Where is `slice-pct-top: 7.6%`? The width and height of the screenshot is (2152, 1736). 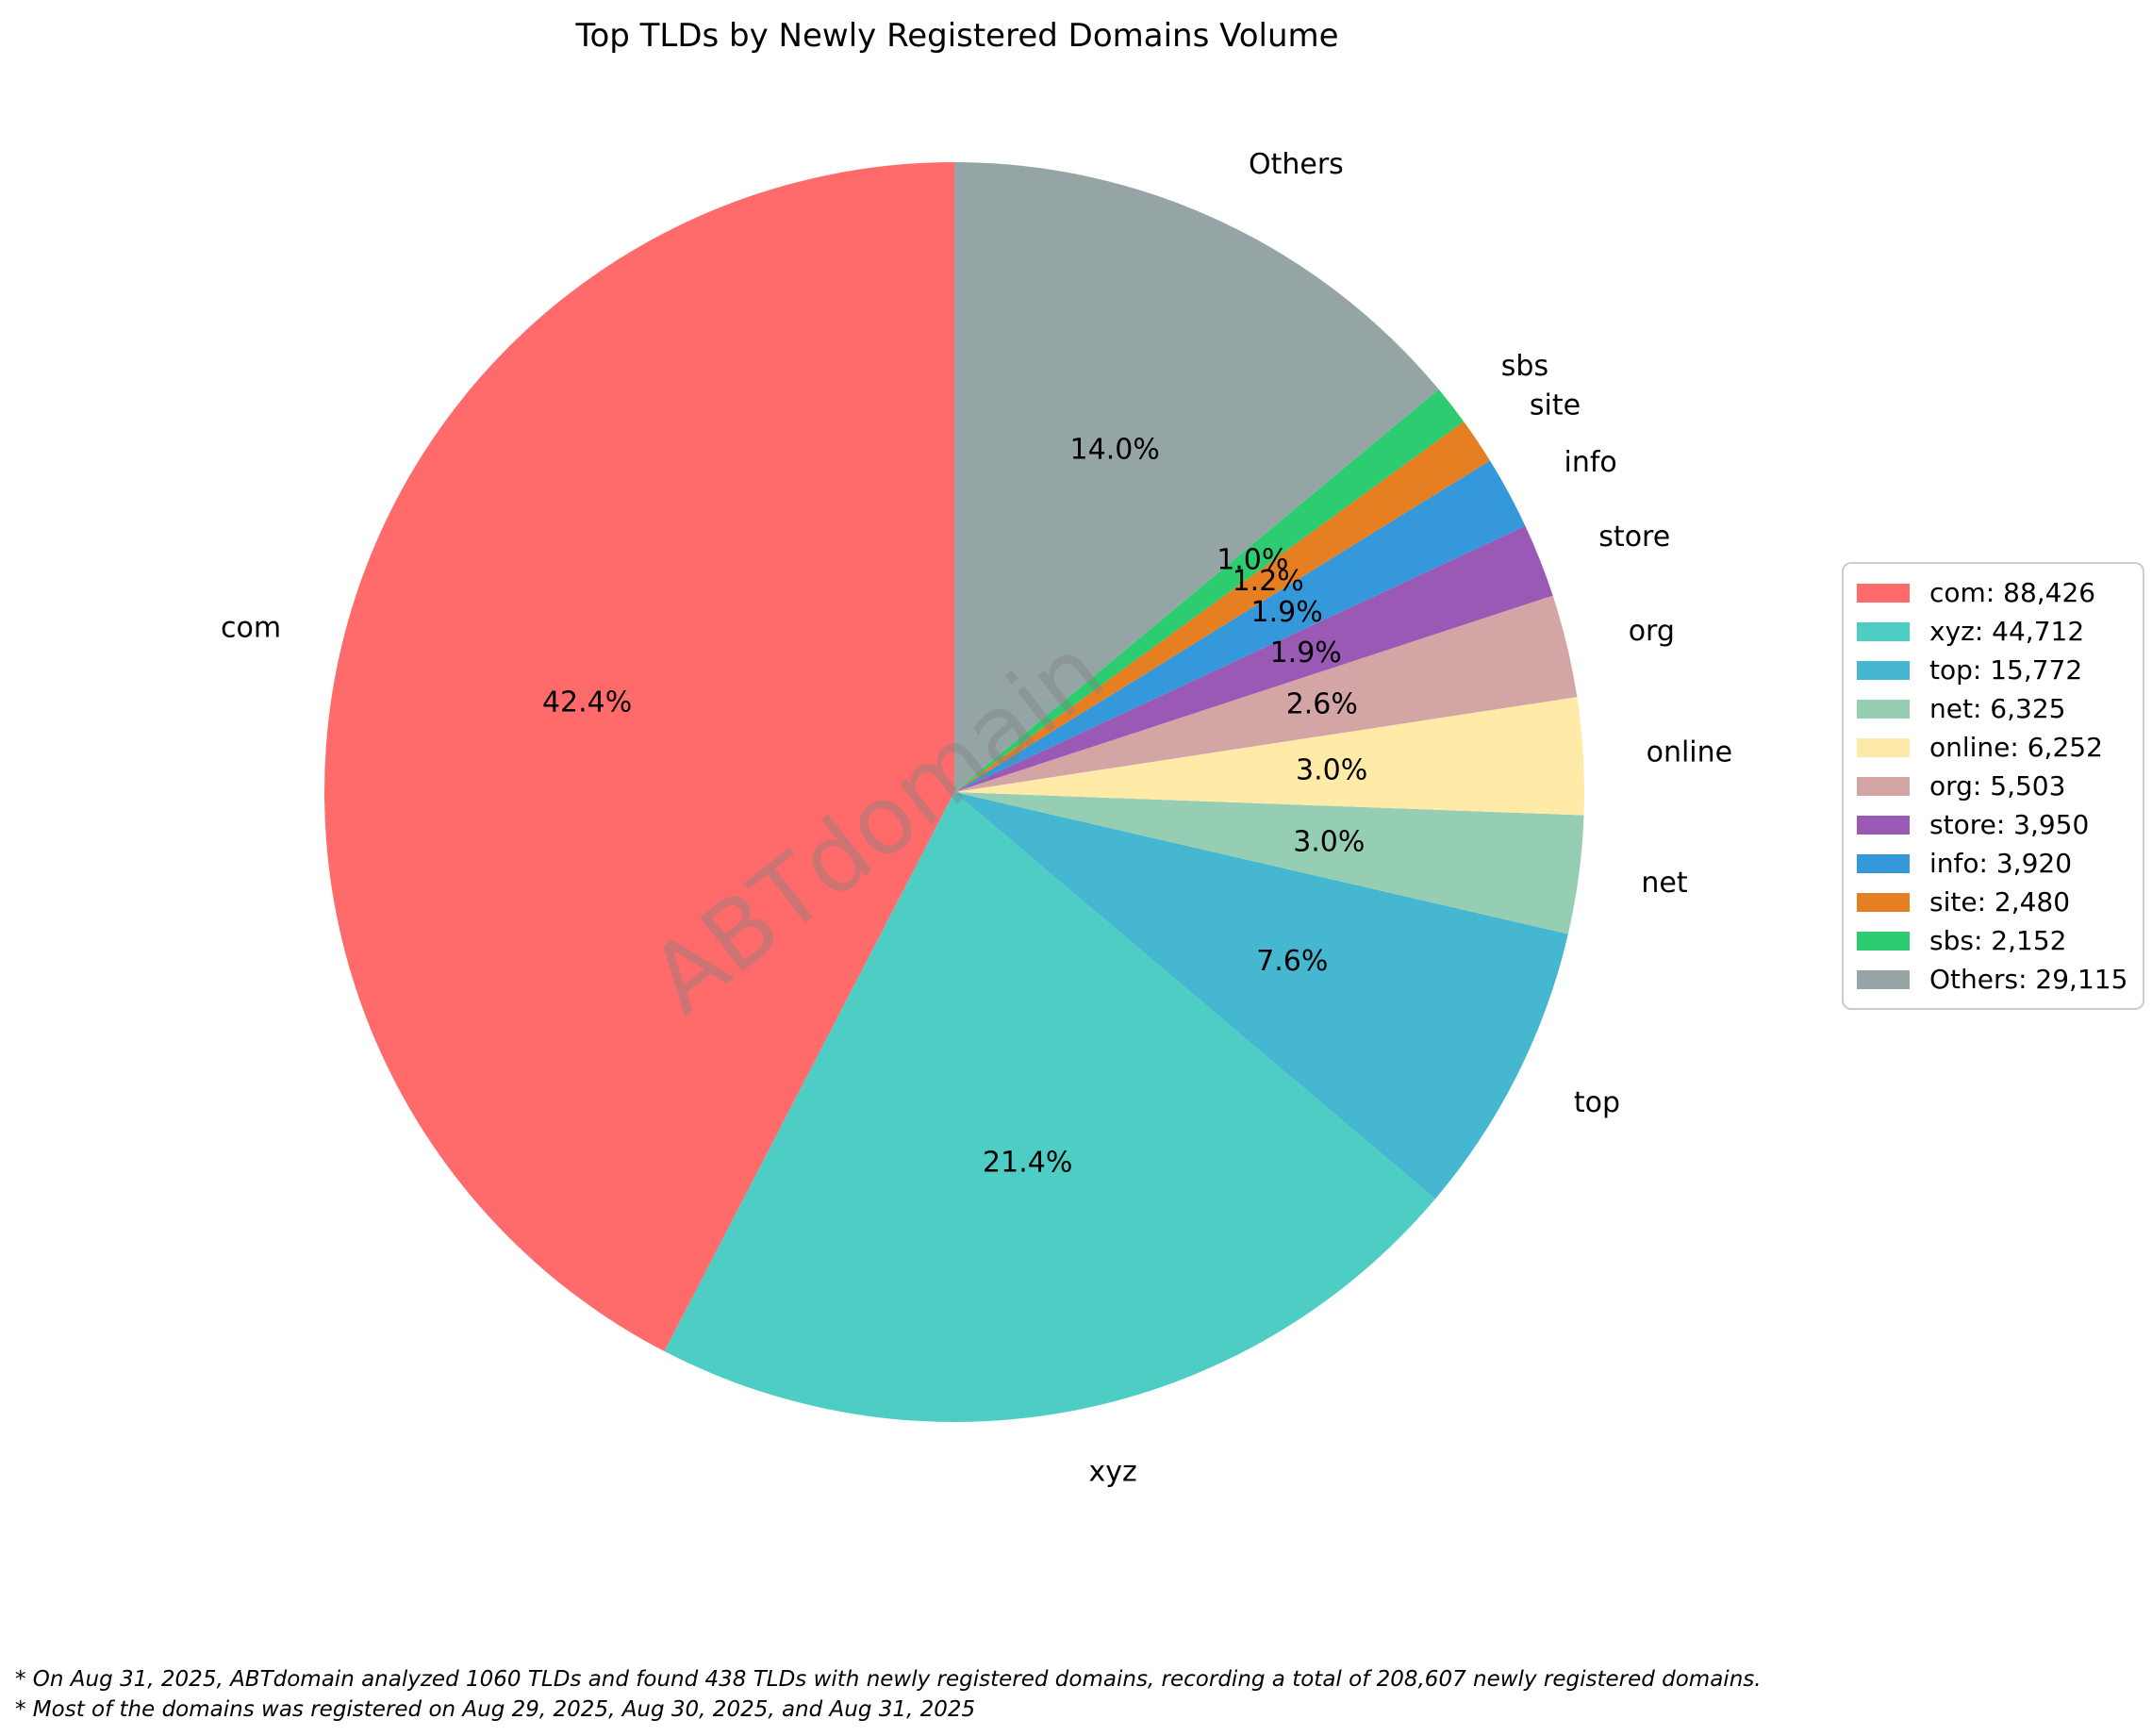 slice-pct-top: 7.6% is located at coordinates (1292, 961).